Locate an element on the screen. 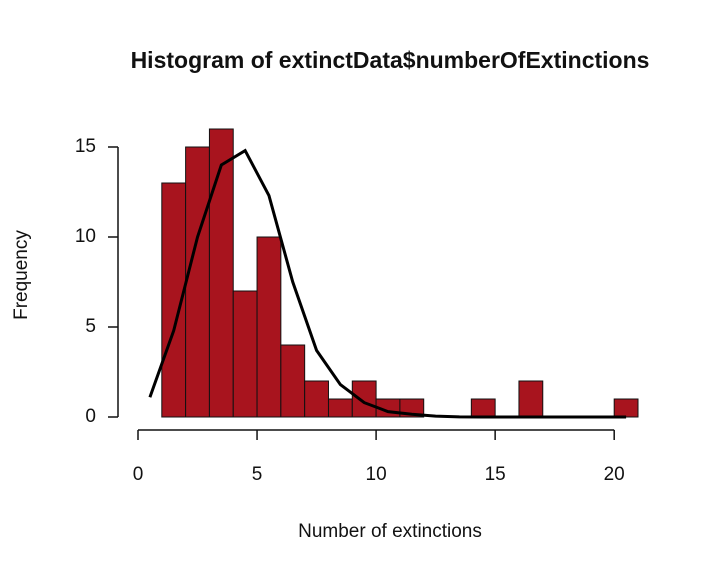  x-tick-label: 0 is located at coordinates (138, 474).